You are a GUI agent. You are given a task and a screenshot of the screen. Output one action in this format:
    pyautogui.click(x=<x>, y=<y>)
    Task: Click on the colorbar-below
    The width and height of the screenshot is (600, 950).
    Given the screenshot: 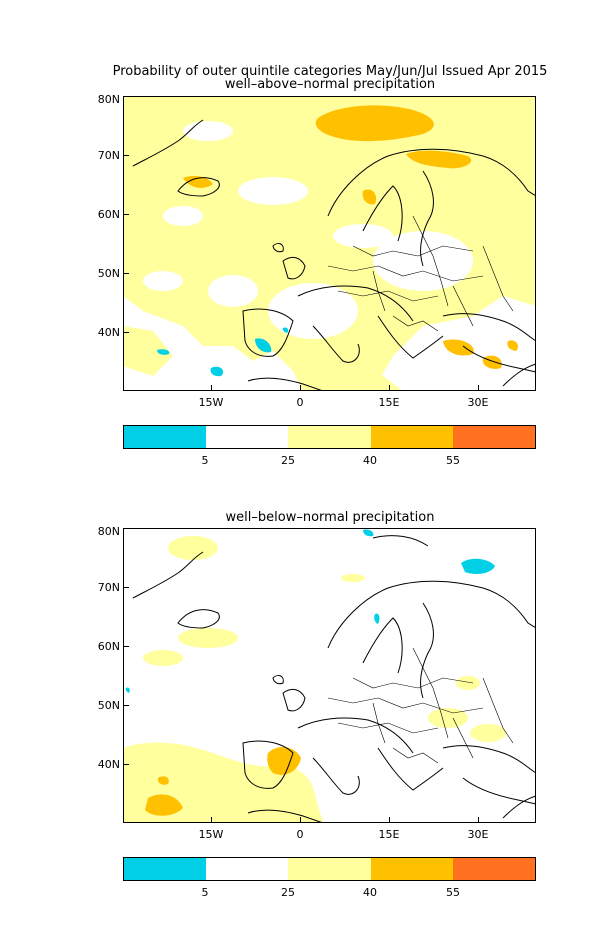 What is the action you would take?
    pyautogui.click(x=329, y=869)
    